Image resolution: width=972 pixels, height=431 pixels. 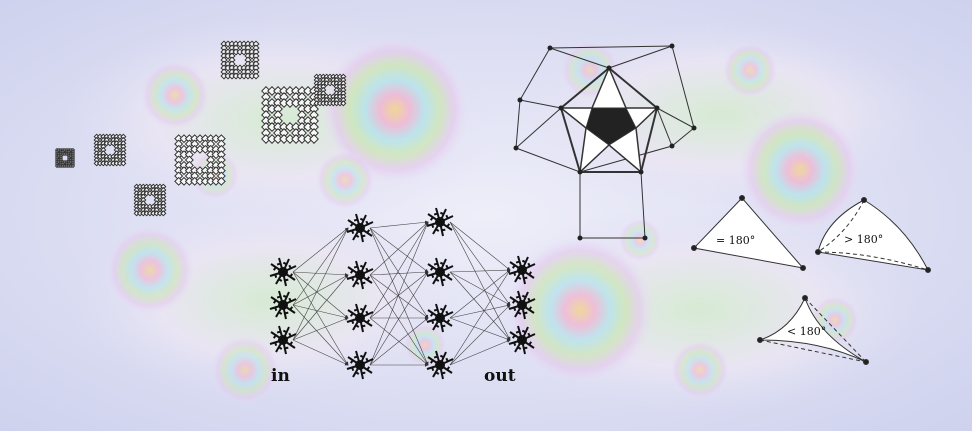 I want to click on flat-triangle-icon, so click(x=748, y=233).